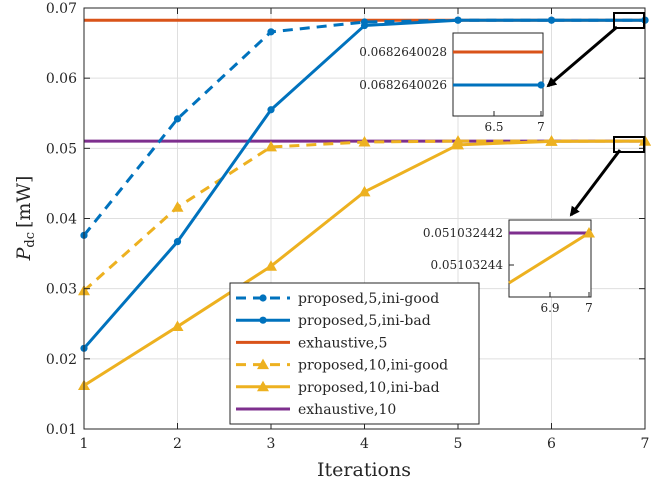 Image resolution: width=672 pixels, height=492 pixels. What do you see at coordinates (61, 79) in the screenshot?
I see `y-tick-label: 0.06` at bounding box center [61, 79].